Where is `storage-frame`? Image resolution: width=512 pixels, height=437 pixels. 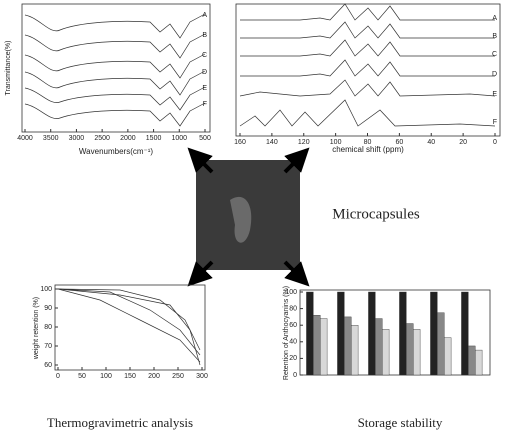
storage-frame is located at coordinates (395, 332).